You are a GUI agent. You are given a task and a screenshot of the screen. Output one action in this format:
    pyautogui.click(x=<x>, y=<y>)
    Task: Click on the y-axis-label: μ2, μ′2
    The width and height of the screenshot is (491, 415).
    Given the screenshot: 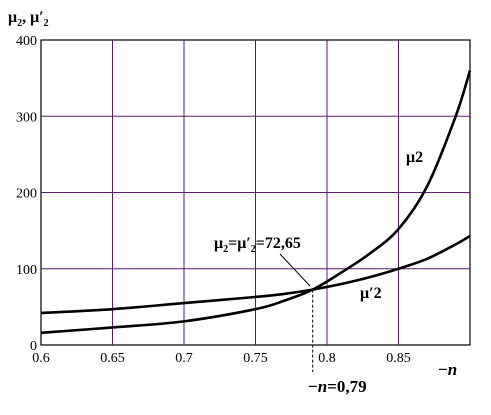 What is the action you would take?
    pyautogui.click(x=28, y=19)
    